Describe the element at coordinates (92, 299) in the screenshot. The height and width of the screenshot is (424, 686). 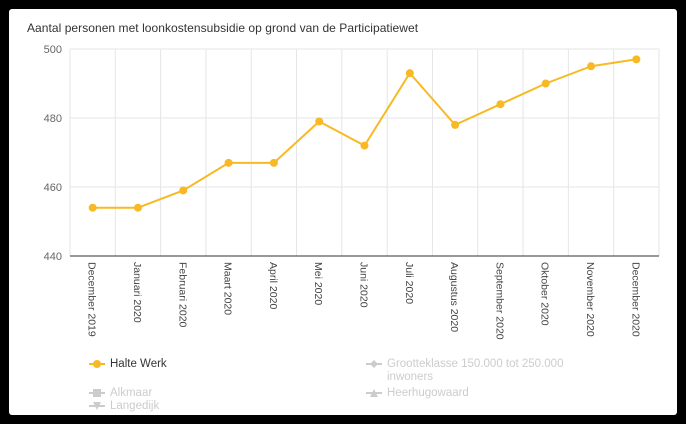
I see `x-tick-label: December 2019` at that location.